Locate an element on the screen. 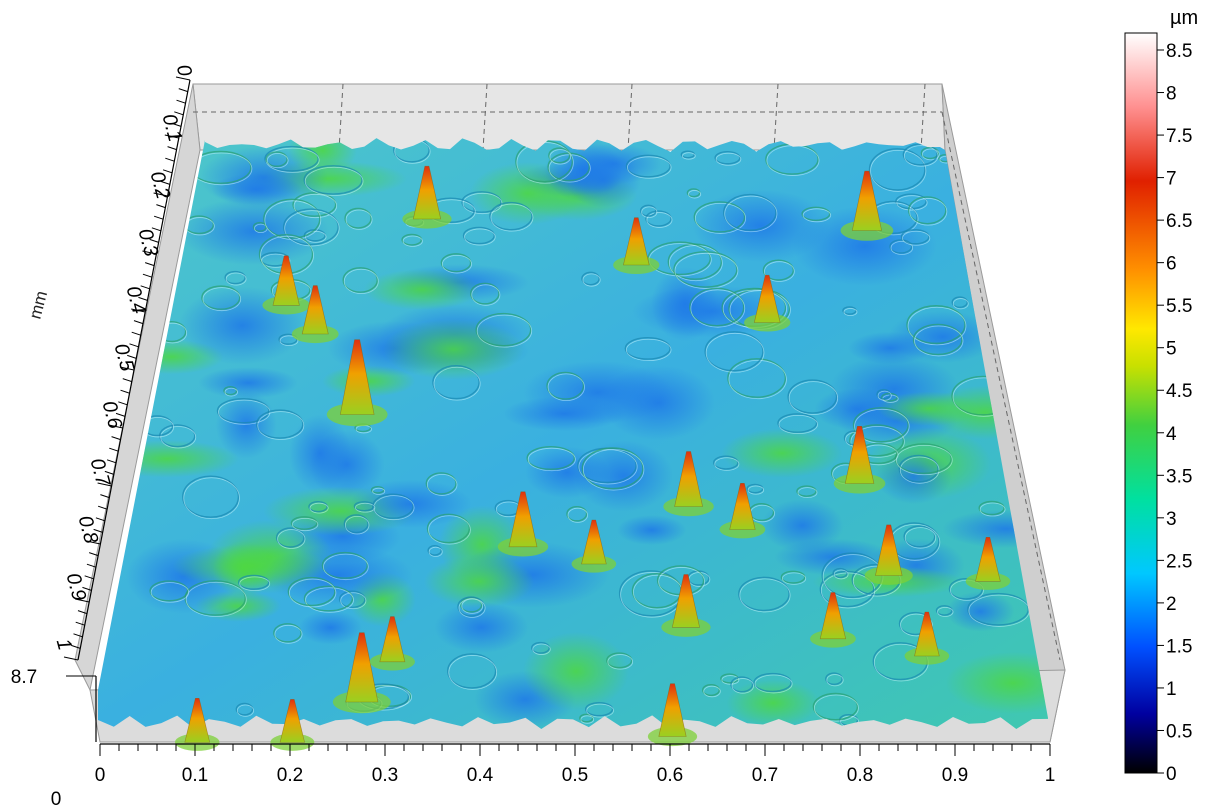 This screenshot has height=807, width=1219. colorbar-ticks: 0 0.5 1 1.5 2 2.5 3 3.5 4 4.5 5 5.5 6 6.5 7 7.5 8 8.5 is located at coordinates (1174, 413).